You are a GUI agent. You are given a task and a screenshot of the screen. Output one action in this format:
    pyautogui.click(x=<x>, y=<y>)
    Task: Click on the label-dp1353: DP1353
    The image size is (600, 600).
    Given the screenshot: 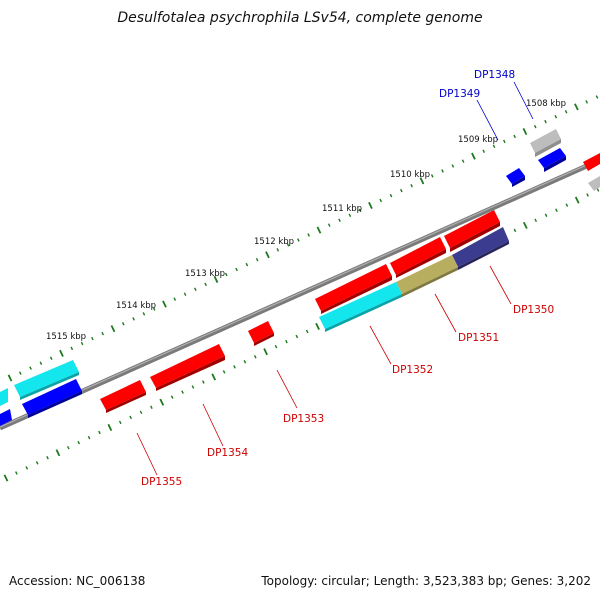 What is the action you would take?
    pyautogui.click(x=303, y=419)
    